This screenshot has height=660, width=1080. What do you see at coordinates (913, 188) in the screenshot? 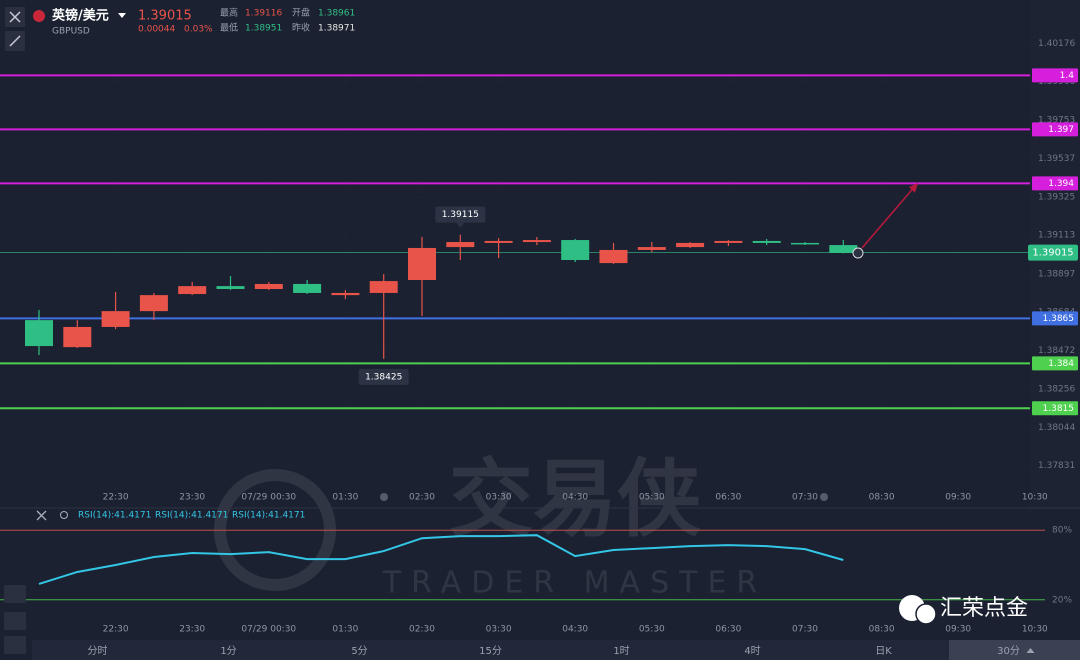
I see `arrow-head` at bounding box center [913, 188].